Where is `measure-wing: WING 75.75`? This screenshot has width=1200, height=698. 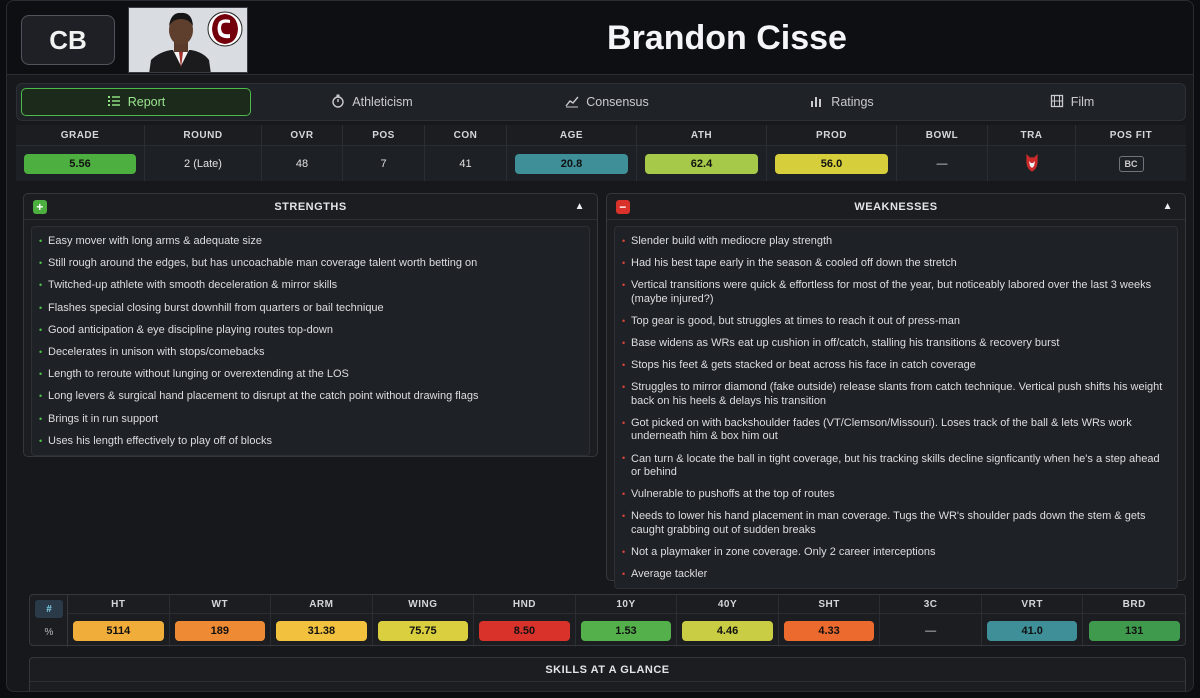 measure-wing: WING 75.75 is located at coordinates (423, 621).